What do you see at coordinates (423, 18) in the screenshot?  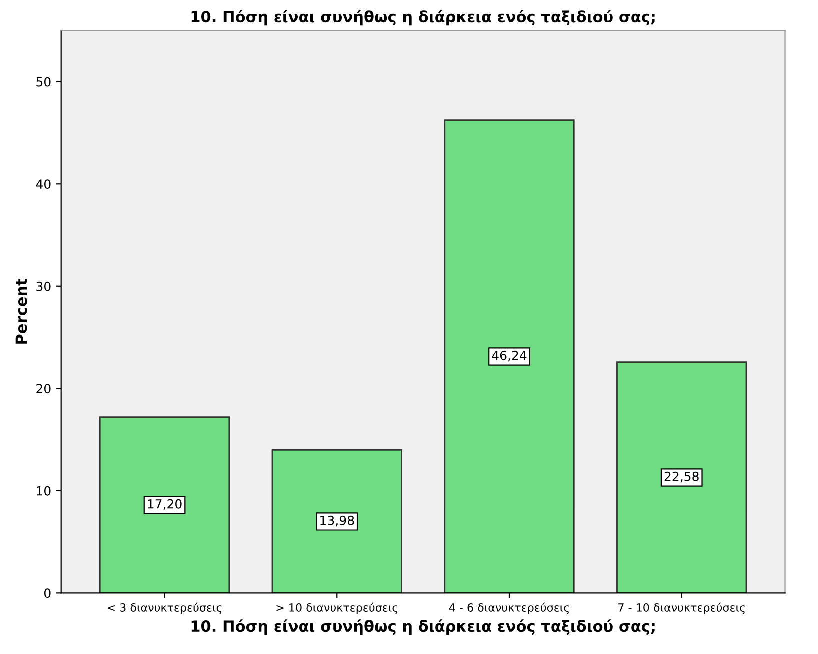 I see `chart-title: 10. Πόση είναι συνήθως η διάρκεια ενός ταξιδιού σας;` at bounding box center [423, 18].